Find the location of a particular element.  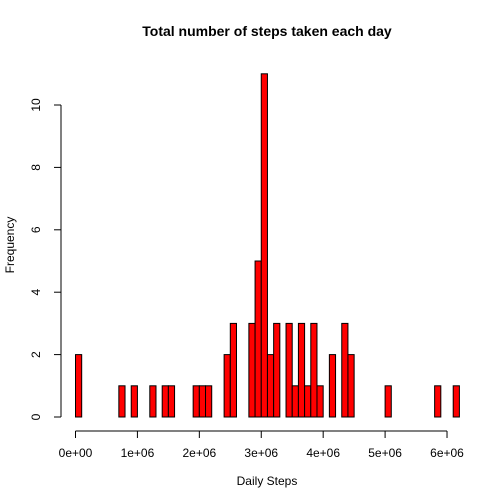

x-axis: 0e+00 1e+06 2e+06 3e+06 4e+06 5e+06 6e+06 is located at coordinates (261, 445).